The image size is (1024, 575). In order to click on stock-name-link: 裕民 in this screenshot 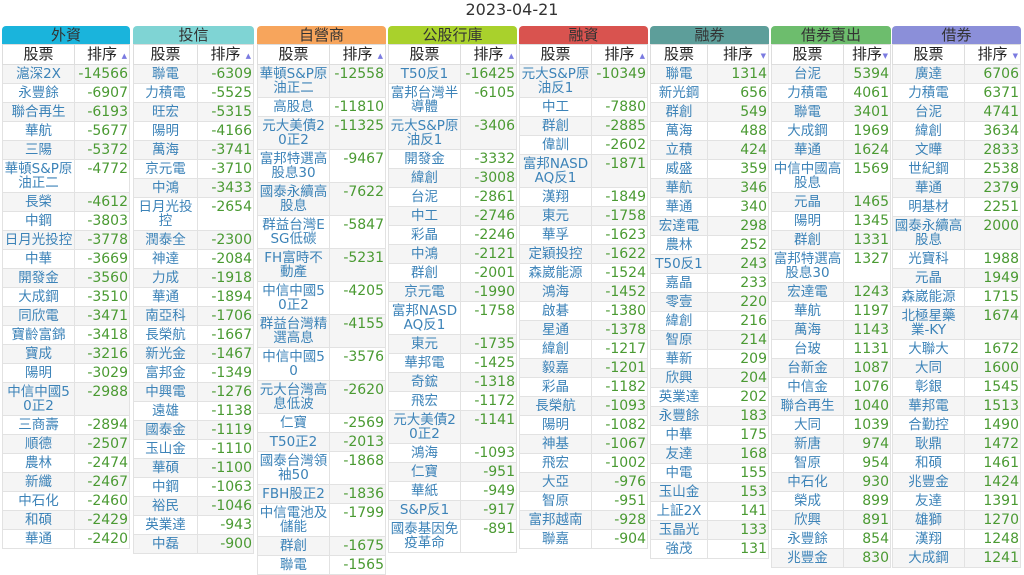, I will do `click(165, 506)`.